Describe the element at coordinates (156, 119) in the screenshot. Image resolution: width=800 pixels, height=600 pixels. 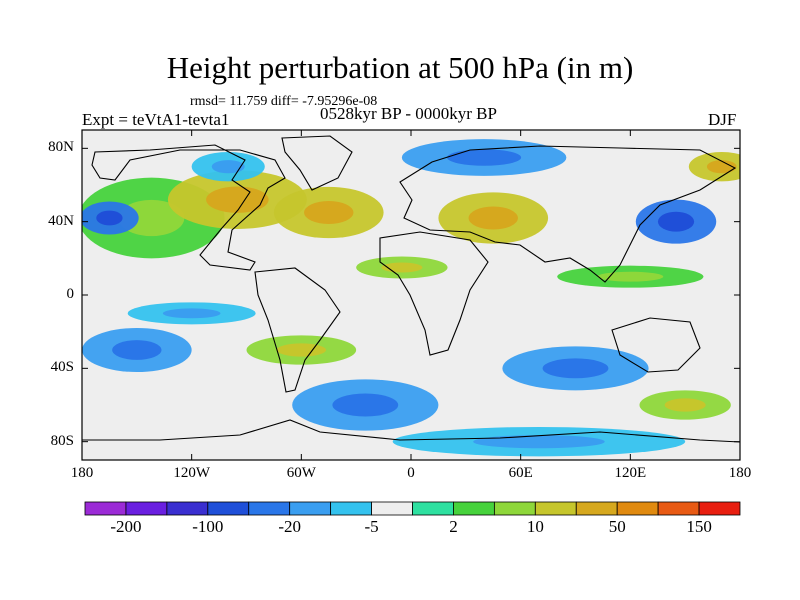
I see `experiment-label: Expt = teVtA1-tevta1` at that location.